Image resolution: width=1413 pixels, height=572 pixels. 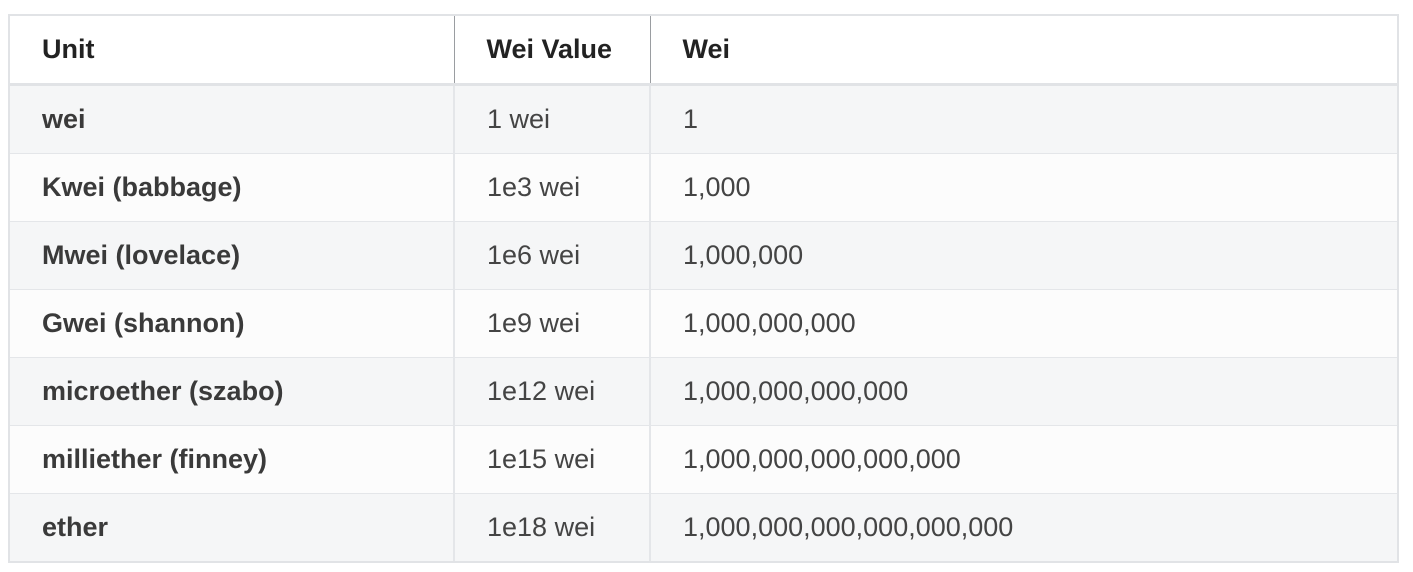 I want to click on unit-cell: milliether (finney), so click(x=232, y=459).